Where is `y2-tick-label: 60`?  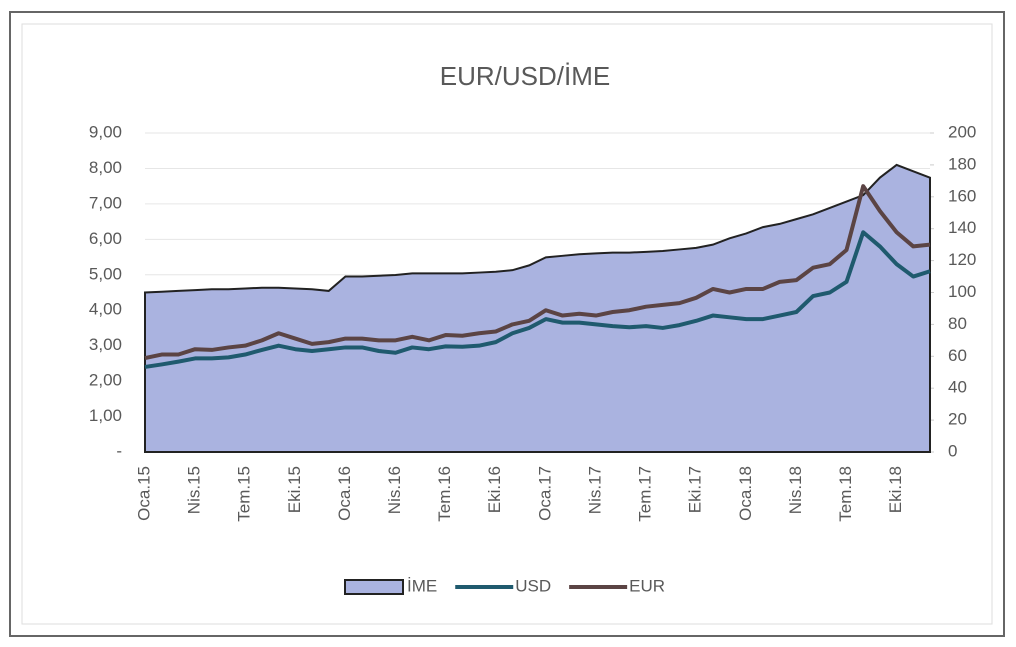
y2-tick-label: 60 is located at coordinates (957, 355).